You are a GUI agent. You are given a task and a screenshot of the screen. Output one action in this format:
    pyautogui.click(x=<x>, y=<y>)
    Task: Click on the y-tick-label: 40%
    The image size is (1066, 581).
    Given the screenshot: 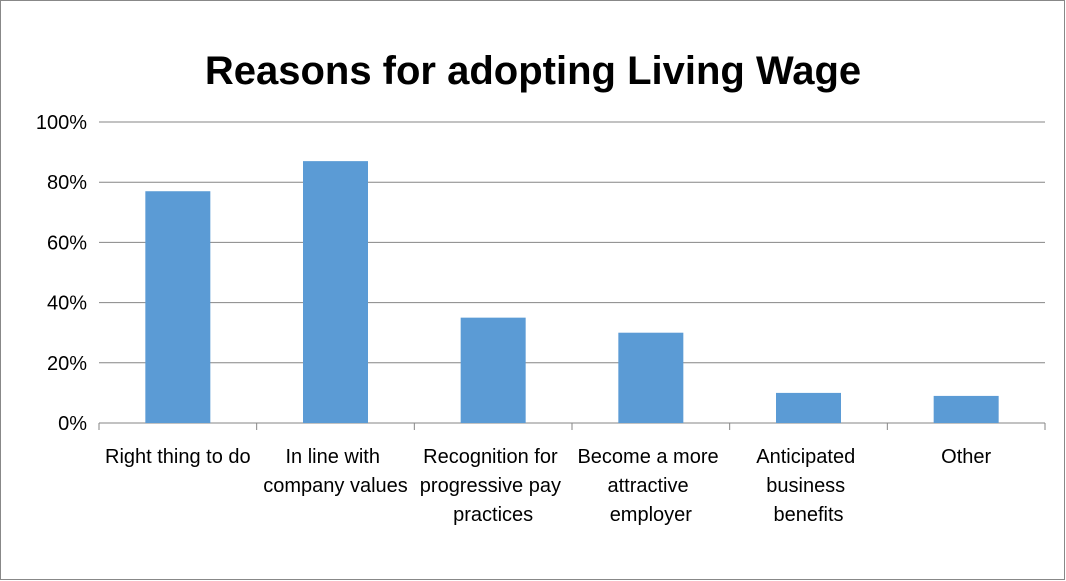 What is the action you would take?
    pyautogui.click(x=67, y=304)
    